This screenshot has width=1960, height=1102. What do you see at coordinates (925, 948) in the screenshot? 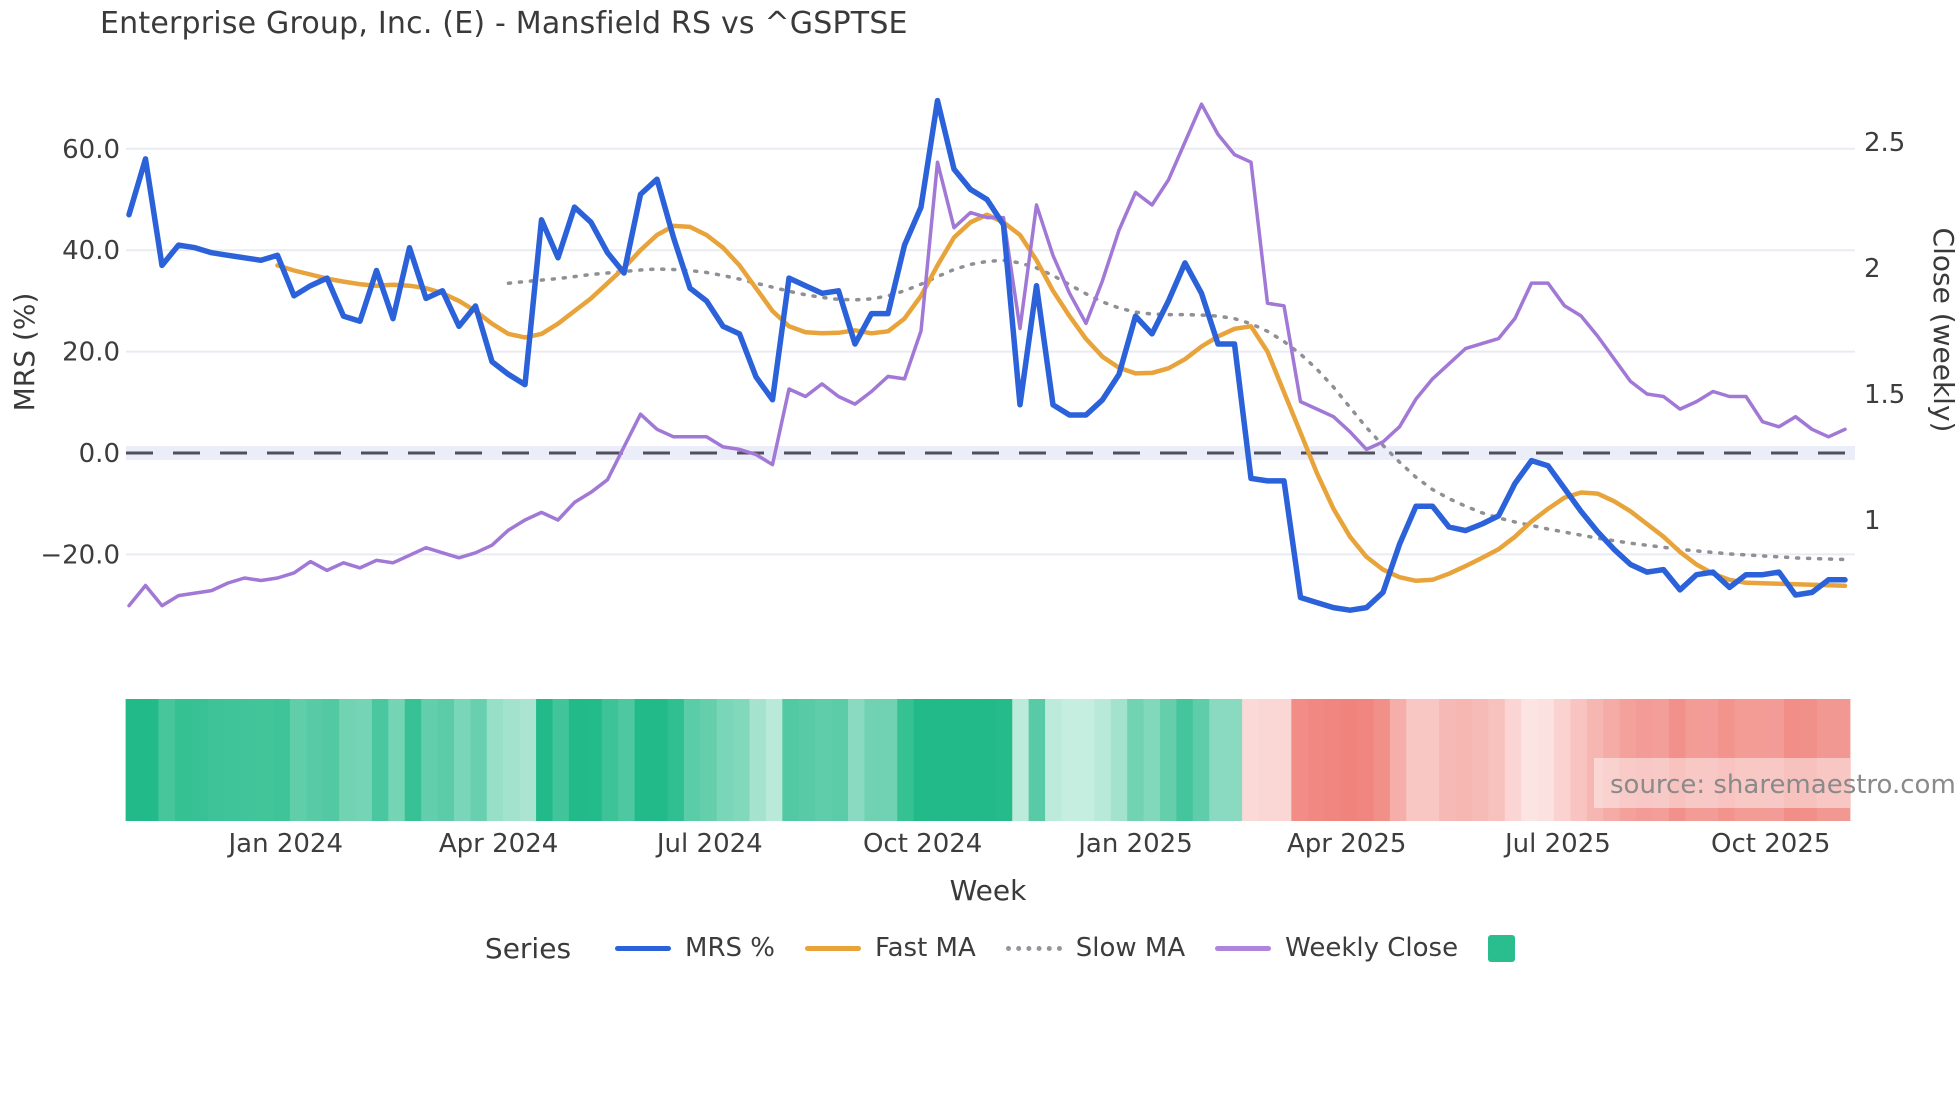
I see `legend-item-label: Fast MA` at bounding box center [925, 948].